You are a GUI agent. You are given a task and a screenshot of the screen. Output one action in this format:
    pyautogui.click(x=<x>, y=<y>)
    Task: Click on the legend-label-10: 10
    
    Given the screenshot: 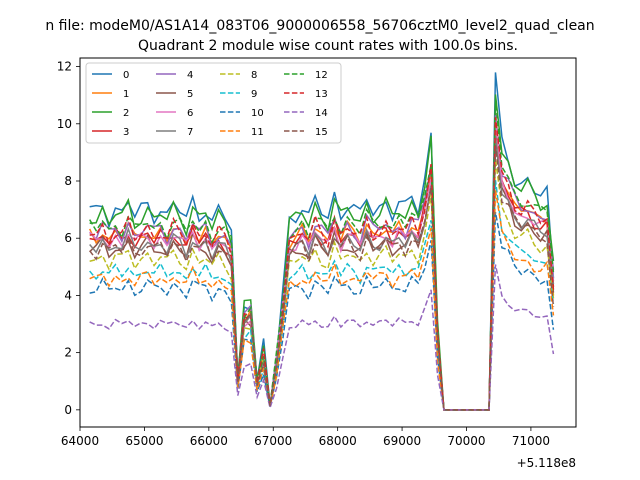 What is the action you would take?
    pyautogui.click(x=257, y=113)
    